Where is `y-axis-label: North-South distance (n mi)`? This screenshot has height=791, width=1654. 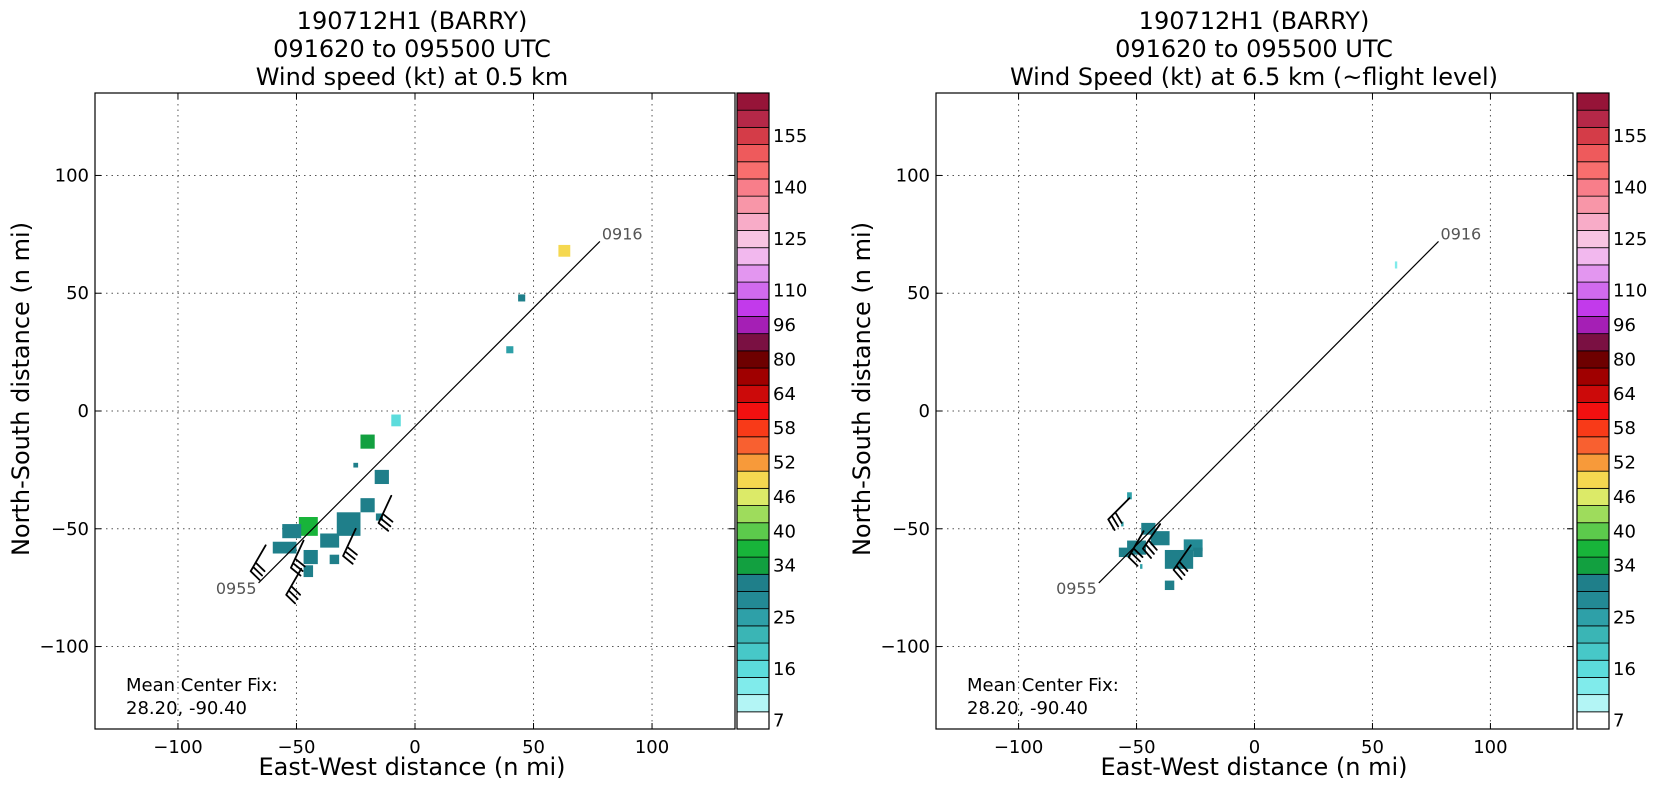 y-axis-label: North-South distance (n mi) is located at coordinates (21, 389).